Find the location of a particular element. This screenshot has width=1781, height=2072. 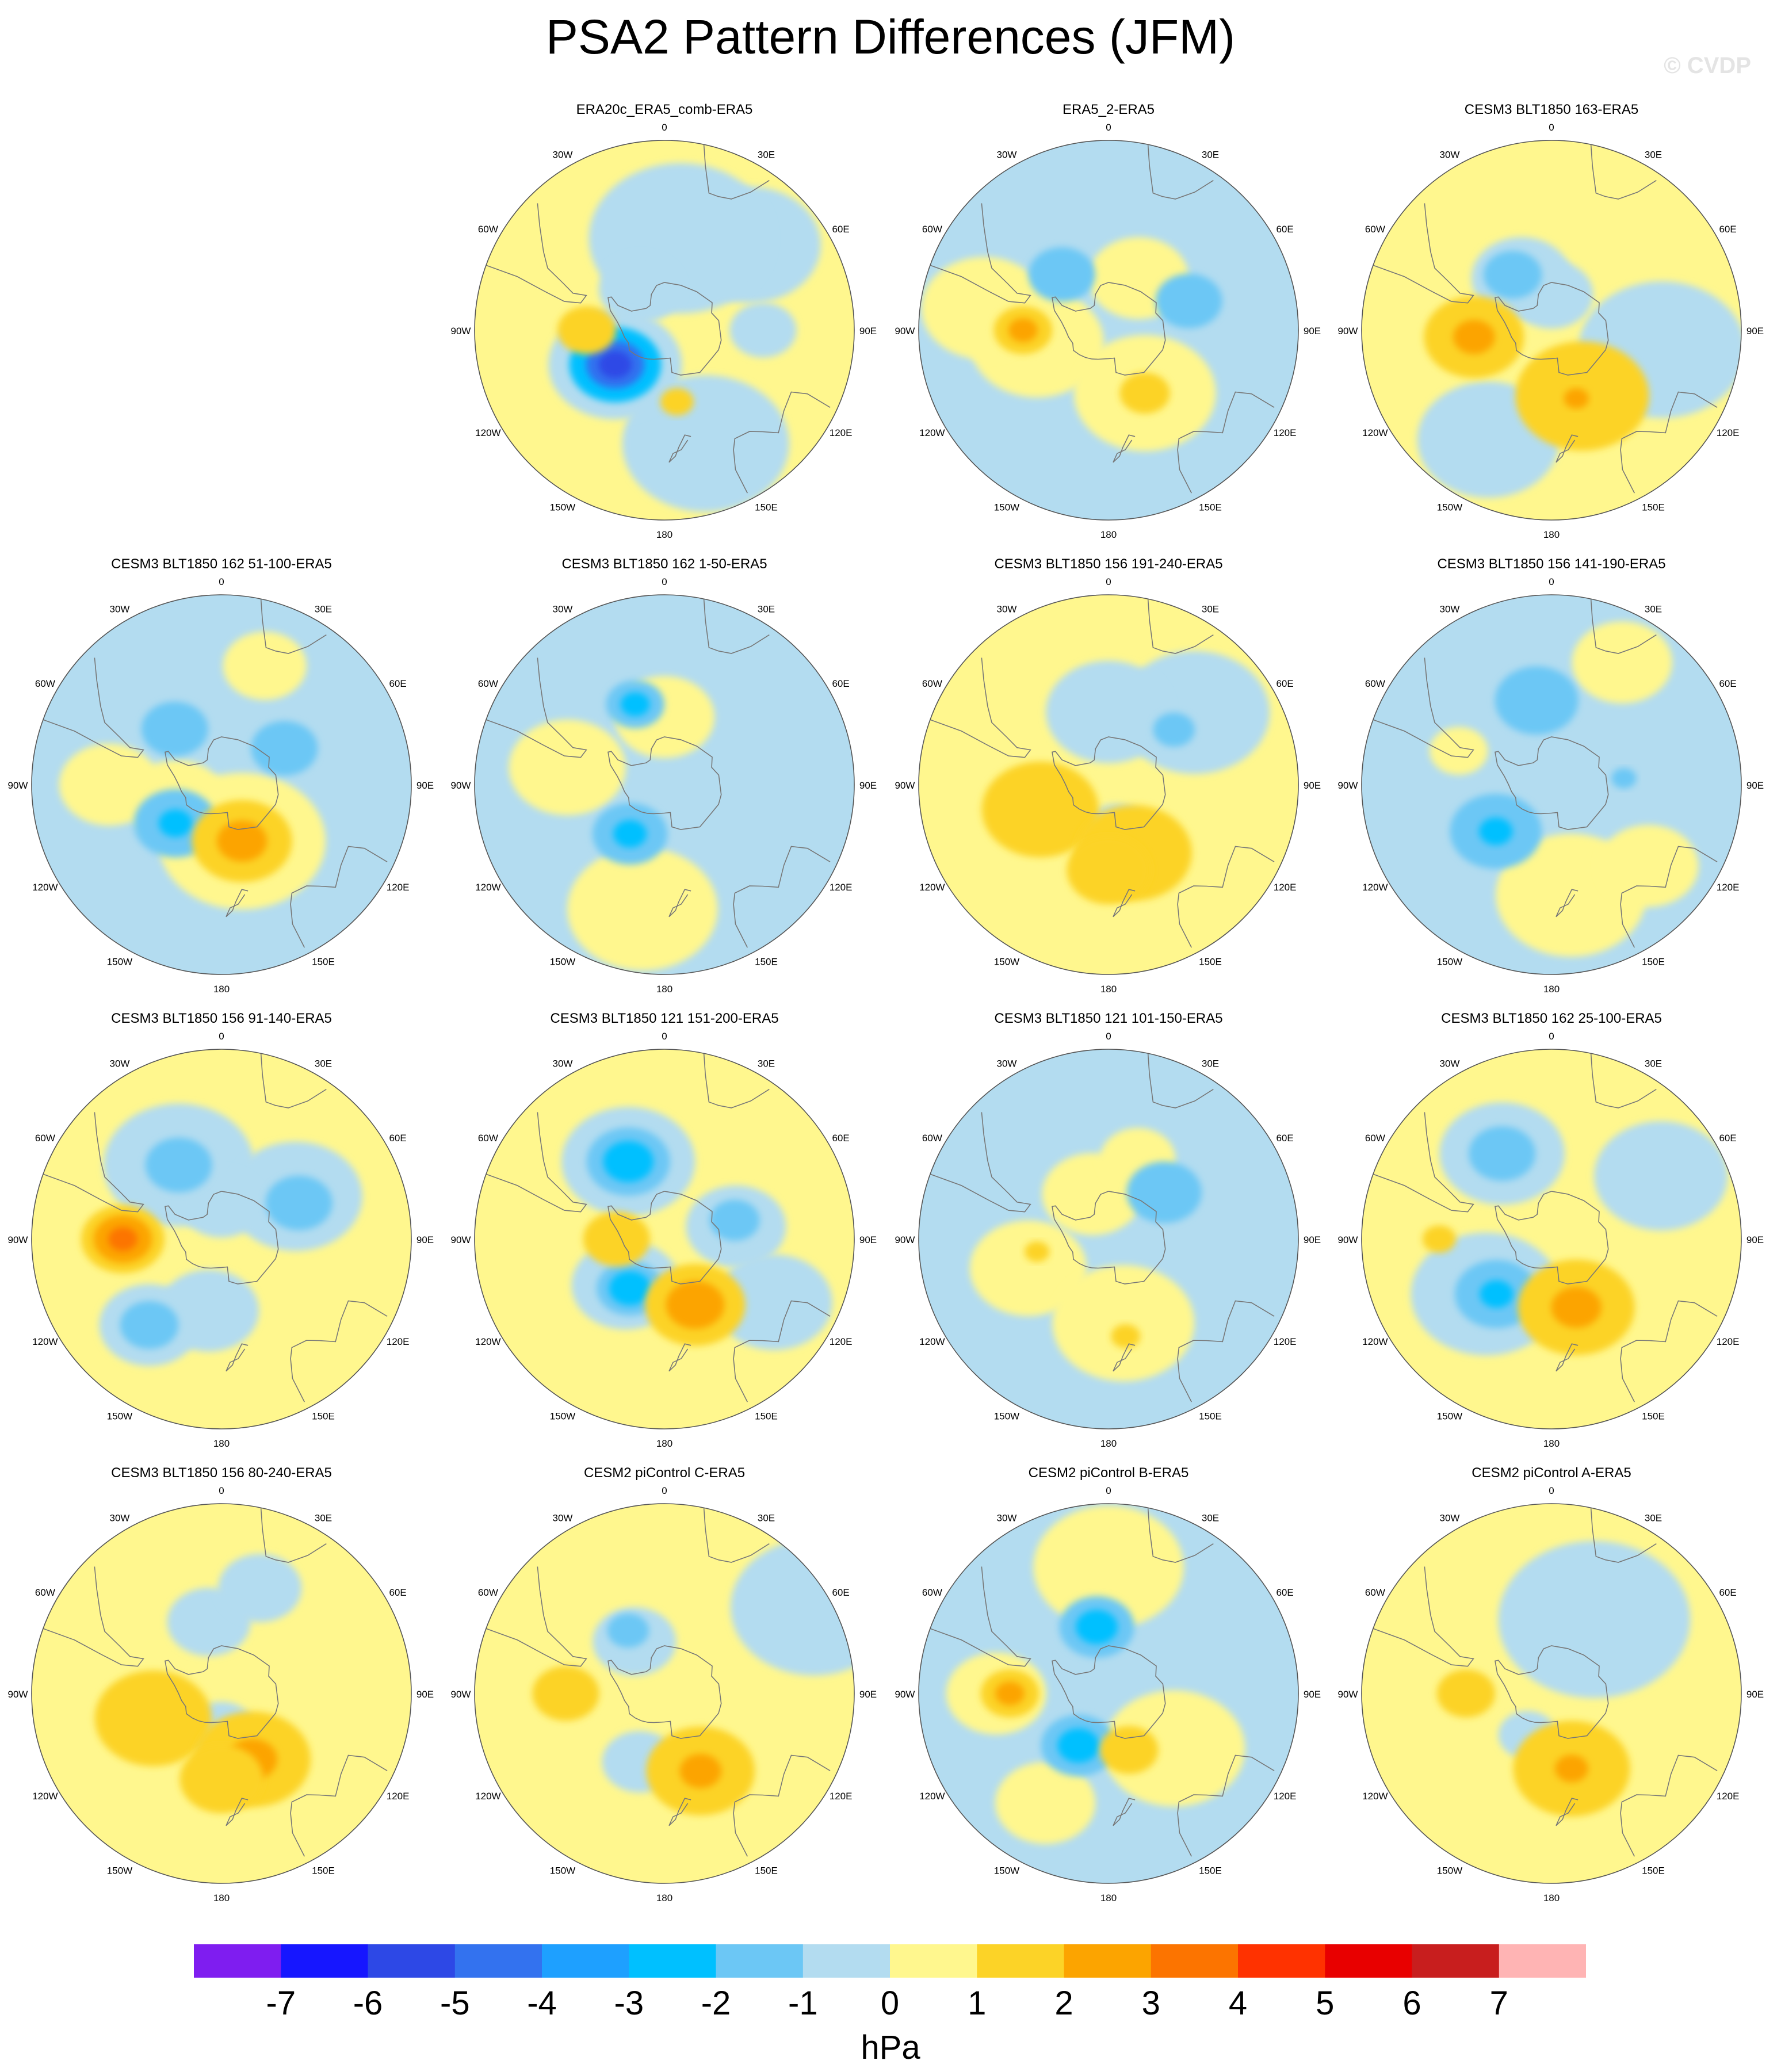

colorbar-tick-label: -5 is located at coordinates (455, 2003).